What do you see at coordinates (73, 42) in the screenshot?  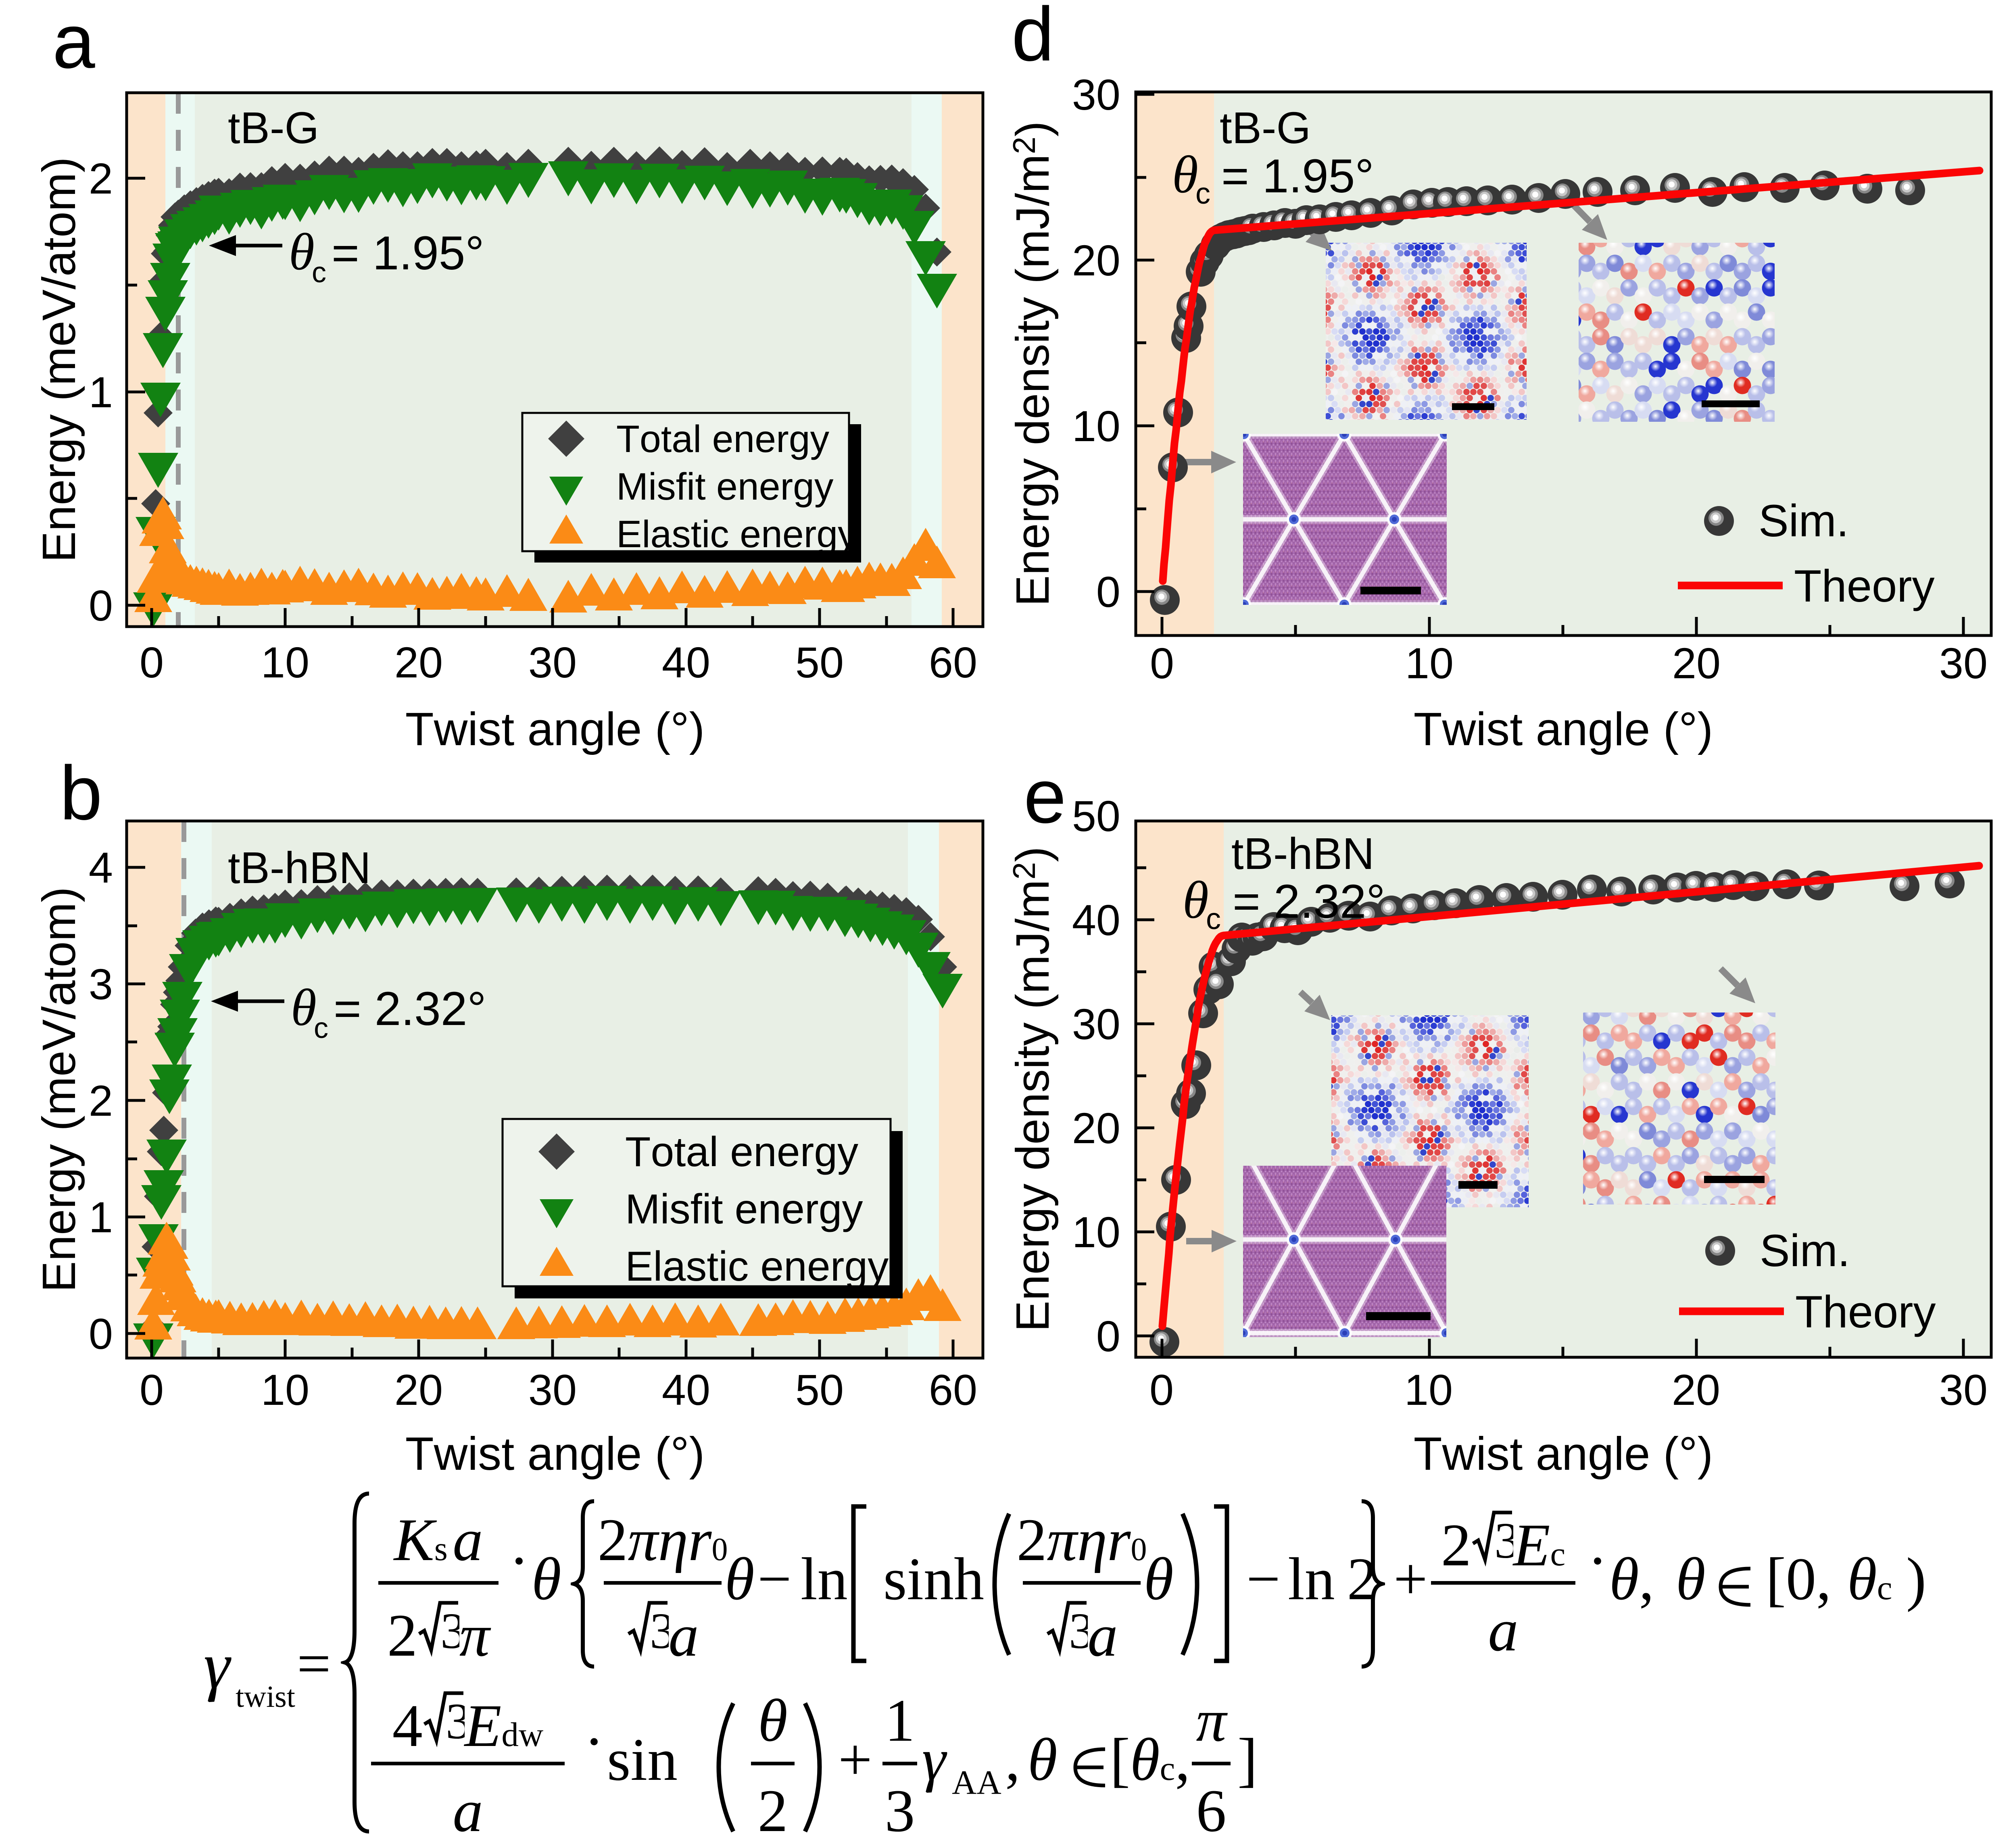 I see `svg-text: a` at bounding box center [73, 42].